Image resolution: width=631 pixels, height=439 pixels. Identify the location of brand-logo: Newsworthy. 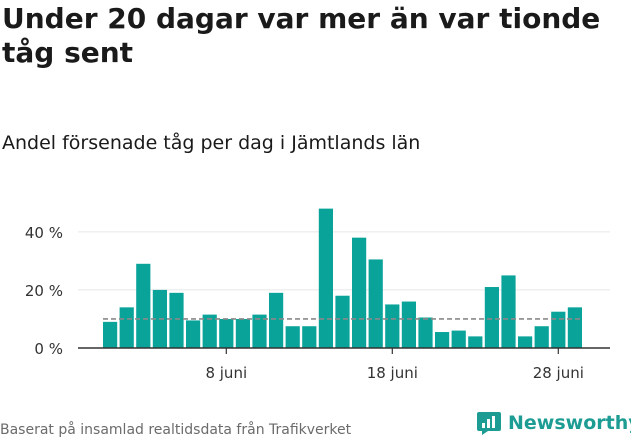
(553, 423).